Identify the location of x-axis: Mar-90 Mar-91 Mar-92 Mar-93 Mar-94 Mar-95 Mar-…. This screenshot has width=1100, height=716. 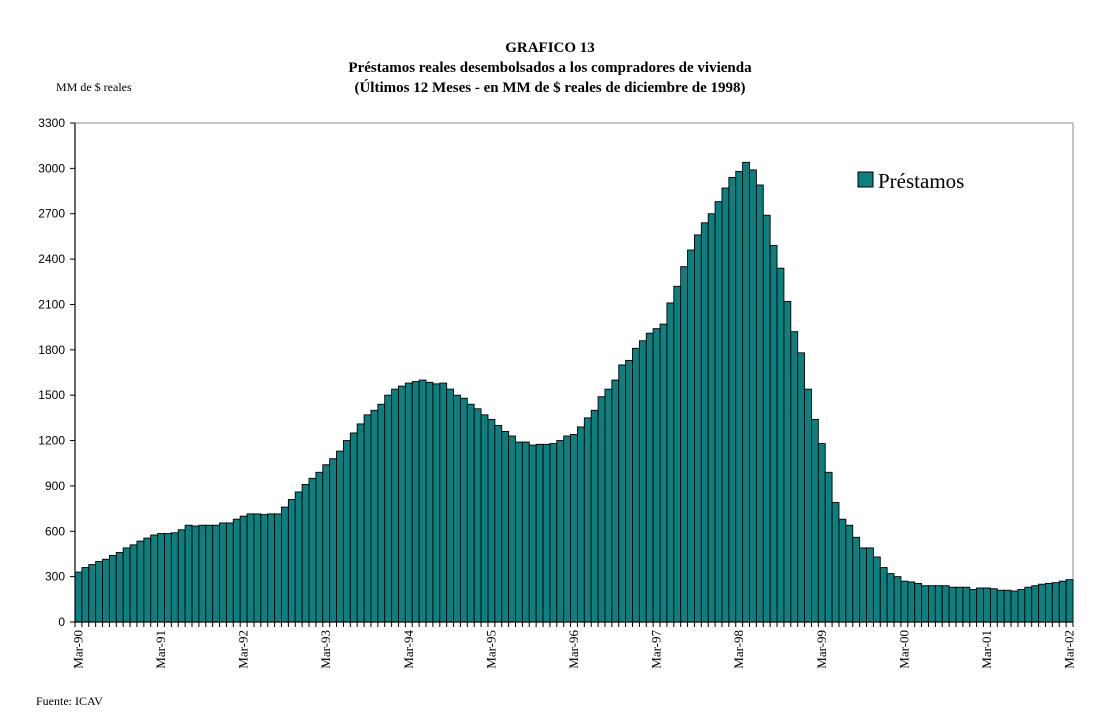
(573, 645).